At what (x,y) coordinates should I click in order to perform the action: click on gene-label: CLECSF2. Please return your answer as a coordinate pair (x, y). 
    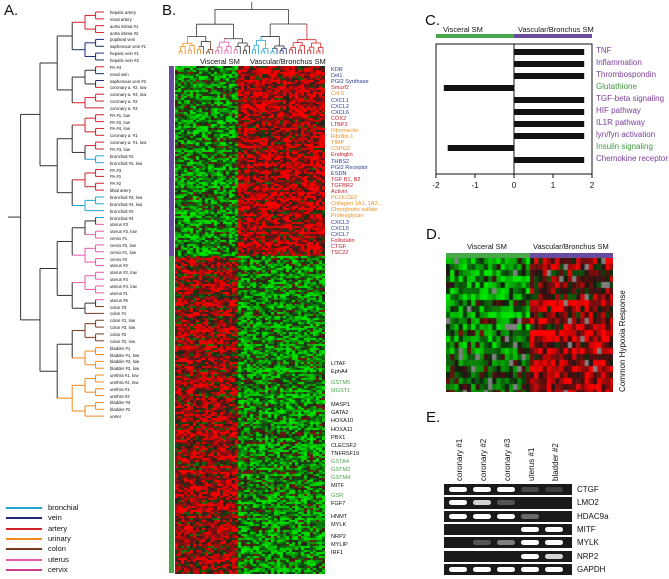
    Looking at the image, I should click on (344, 446).